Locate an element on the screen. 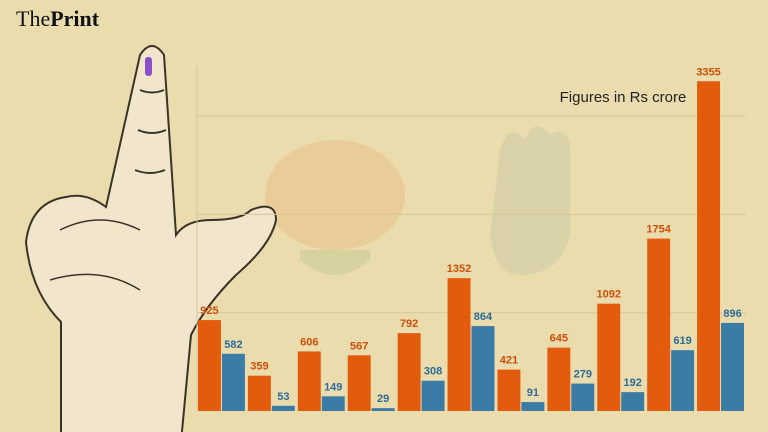 Image resolution: width=768 pixels, height=432 pixels. value-label: 308 is located at coordinates (433, 372).